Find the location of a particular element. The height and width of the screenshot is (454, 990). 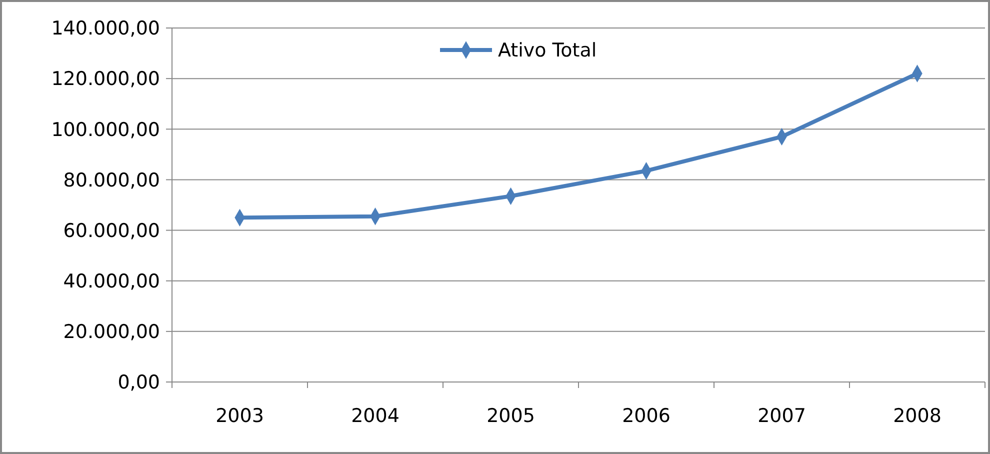

x-tick-label: 2007 is located at coordinates (782, 416).